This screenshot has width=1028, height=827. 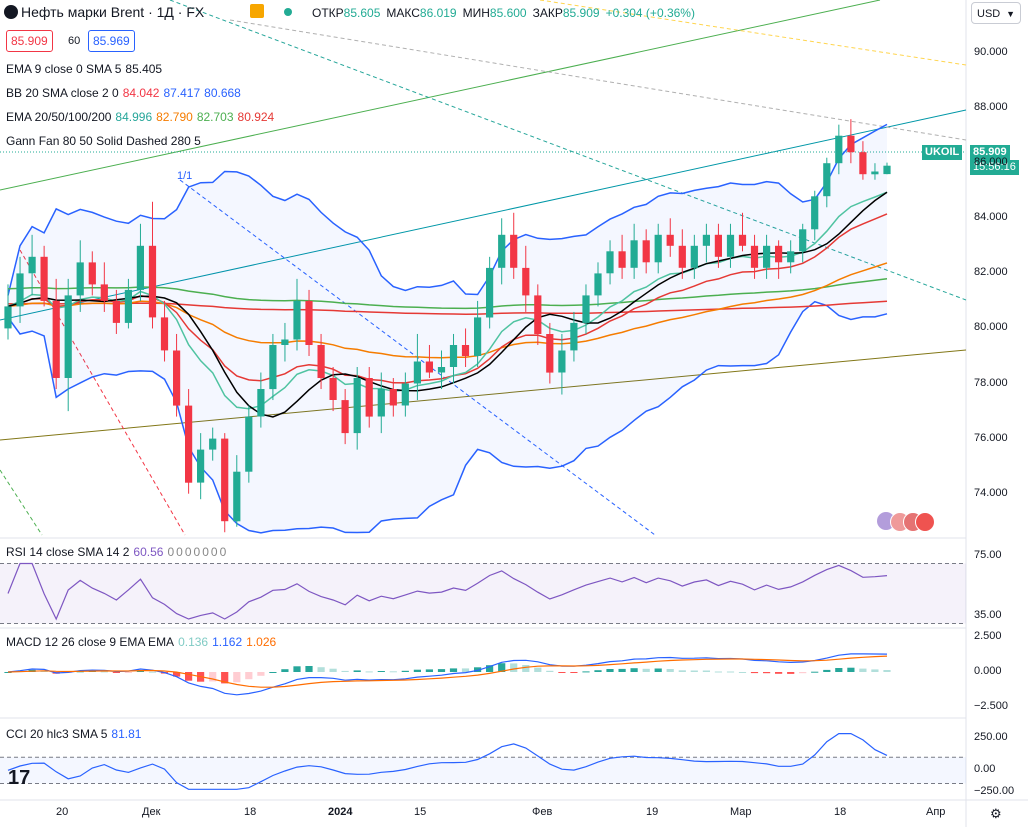 What do you see at coordinates (988, 615) in the screenshot?
I see `indicator-axis-tick-label: 35.00` at bounding box center [988, 615].